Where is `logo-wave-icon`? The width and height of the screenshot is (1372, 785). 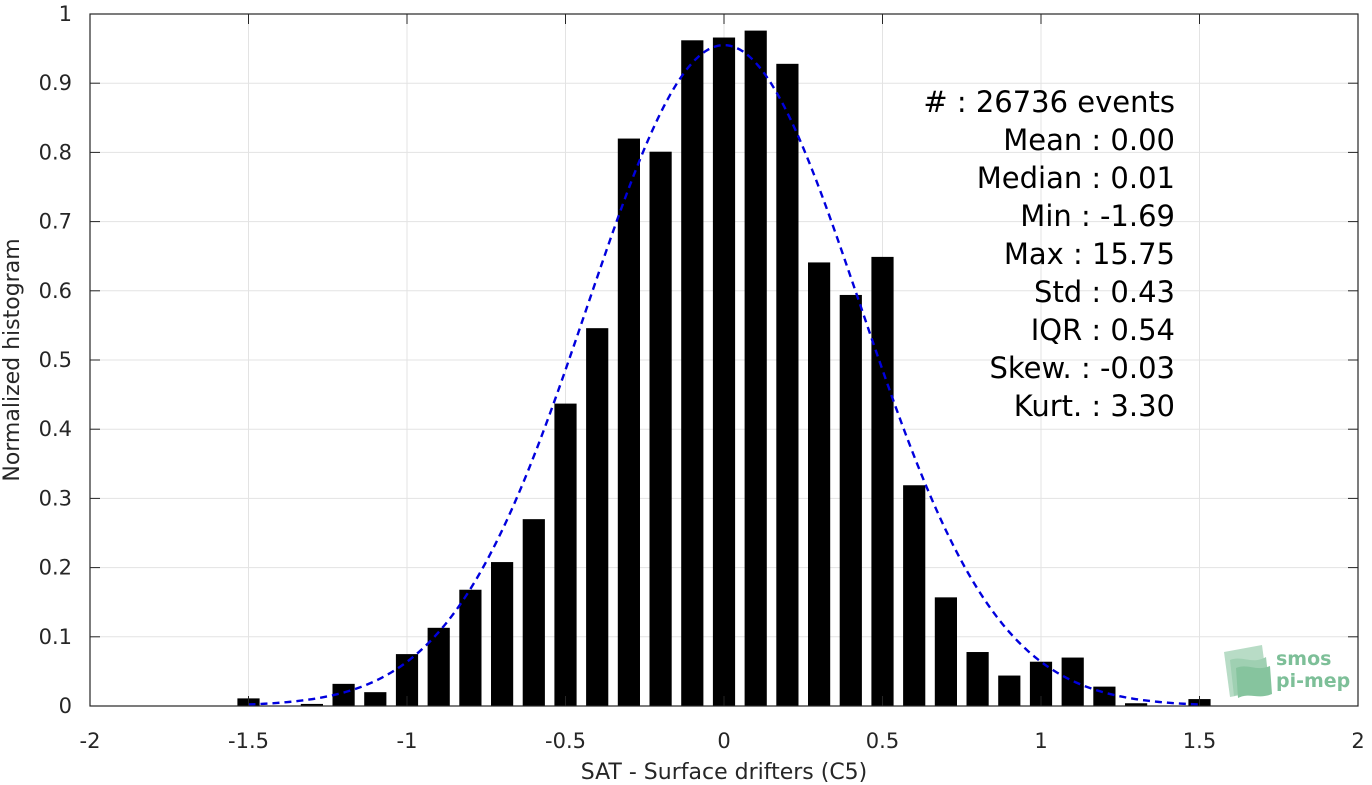
logo-wave-icon is located at coordinates (1248, 671).